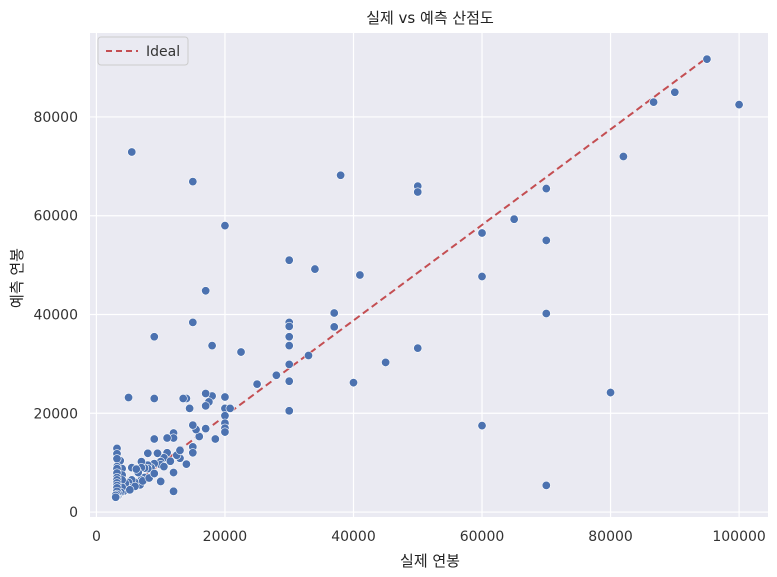 The height and width of the screenshot is (577, 777). What do you see at coordinates (163, 52) in the screenshot?
I see `legend-ideal-label: Ideal` at bounding box center [163, 52].